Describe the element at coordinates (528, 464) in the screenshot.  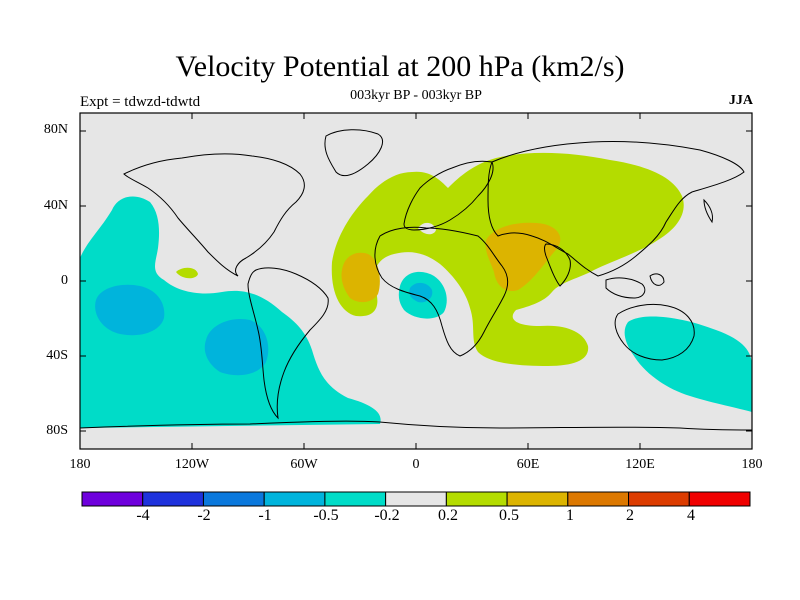
I see `lon-label-60e: 60E` at that location.